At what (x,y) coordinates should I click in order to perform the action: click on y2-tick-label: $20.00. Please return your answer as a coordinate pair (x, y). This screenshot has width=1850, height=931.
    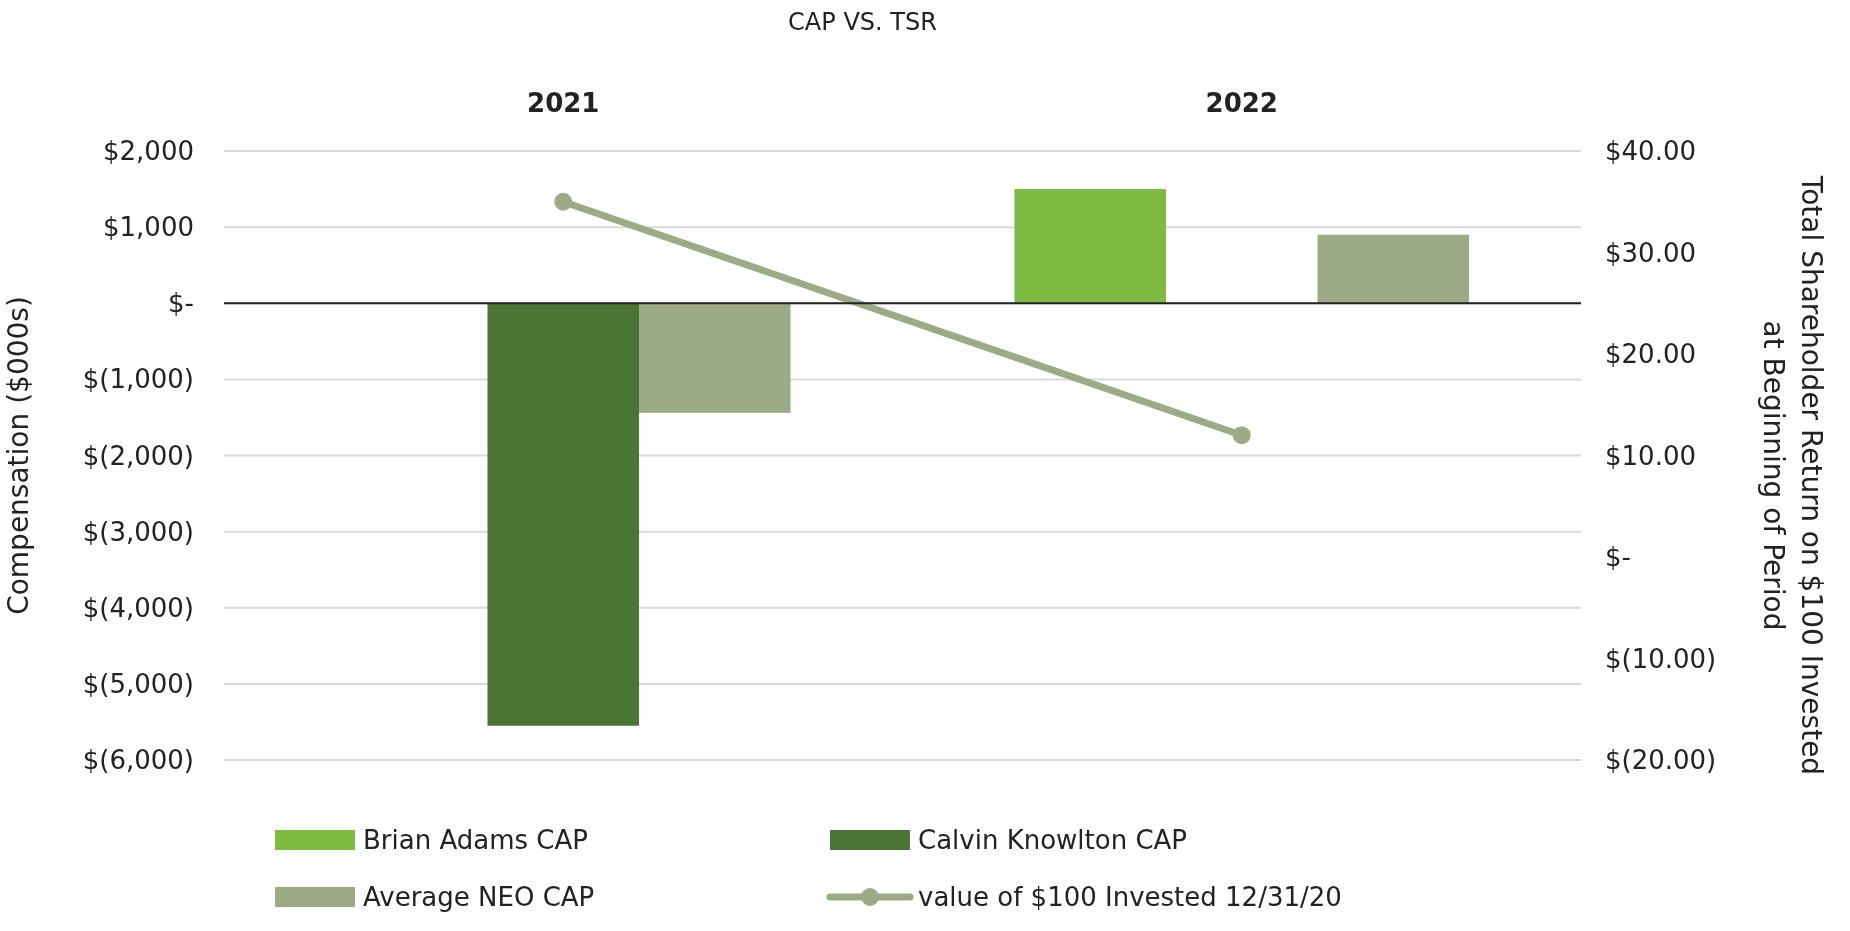
    Looking at the image, I should click on (1650, 354).